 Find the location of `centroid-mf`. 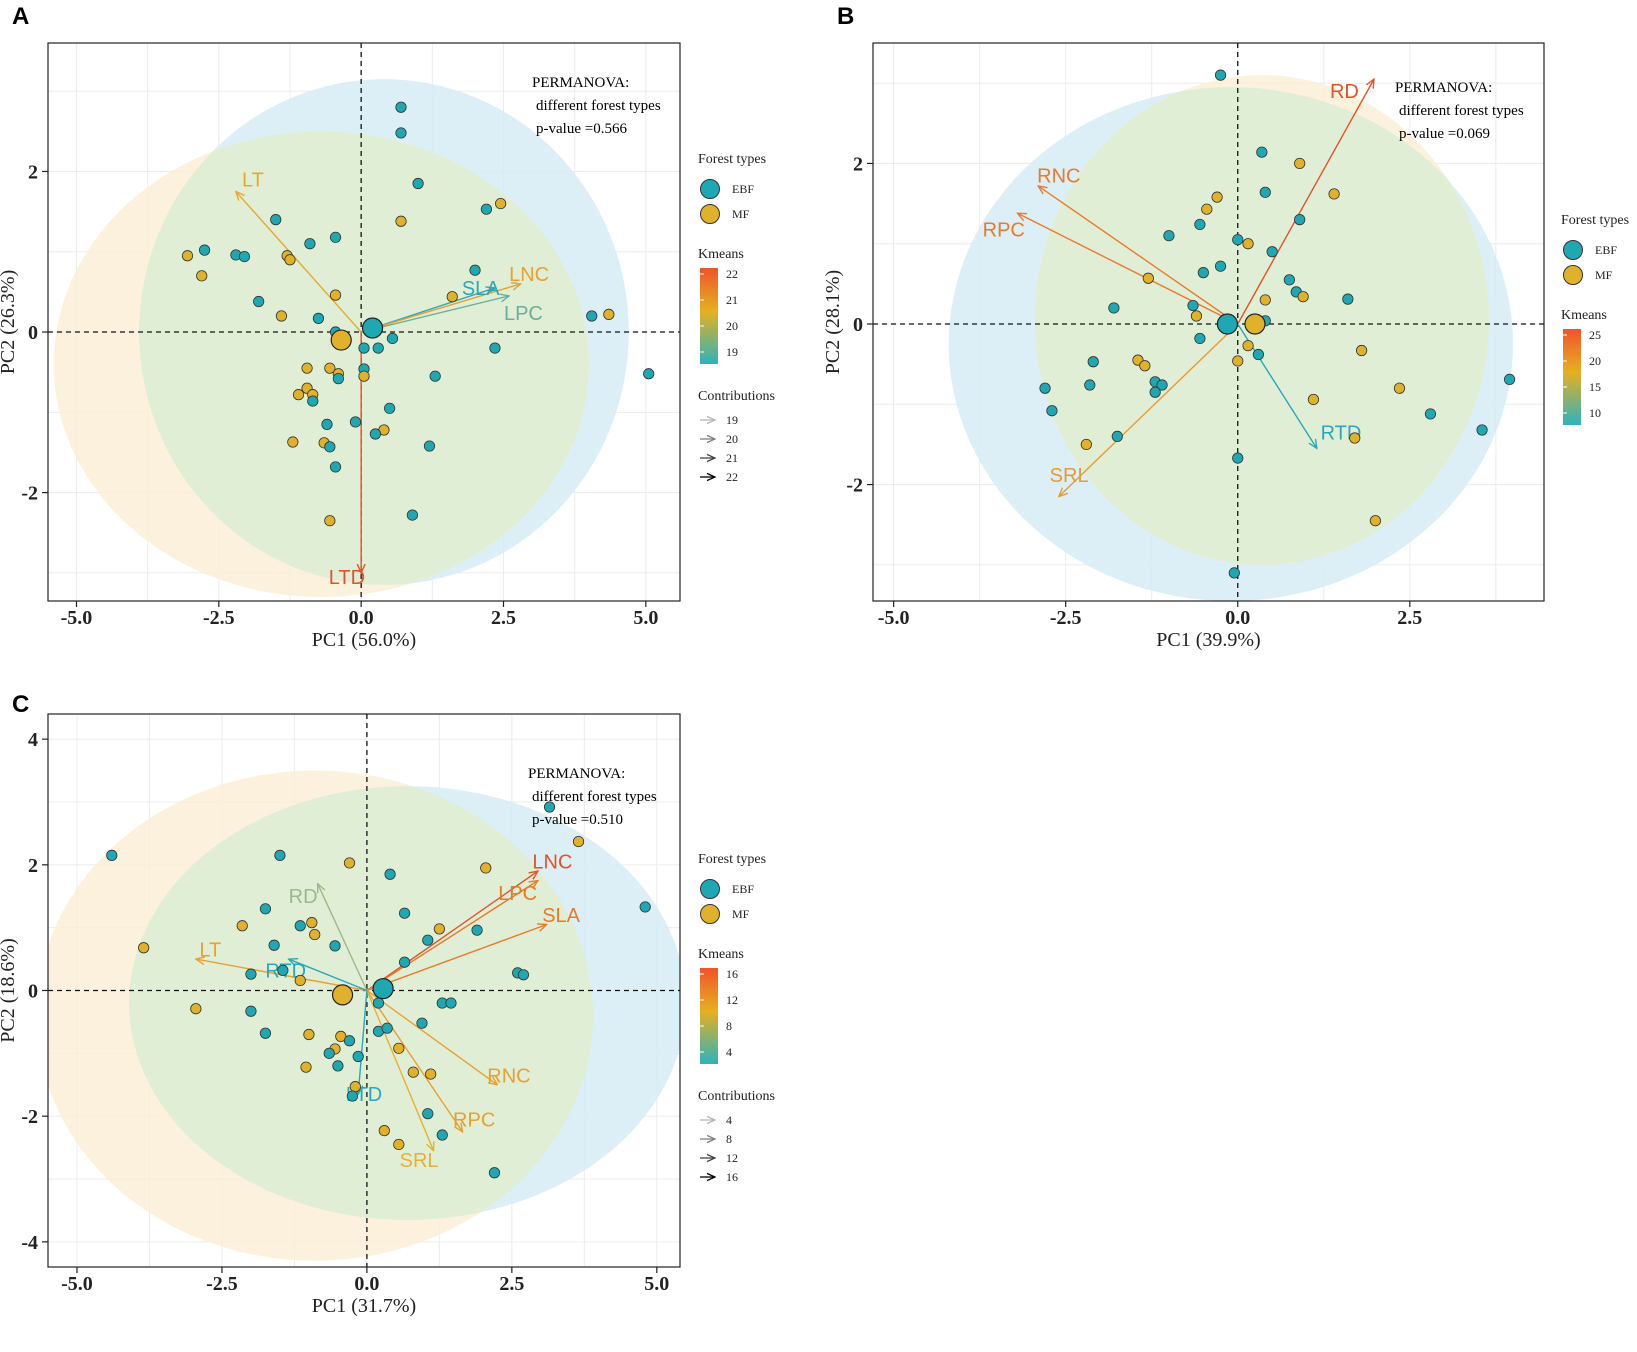

centroid-mf is located at coordinates (1255, 324).